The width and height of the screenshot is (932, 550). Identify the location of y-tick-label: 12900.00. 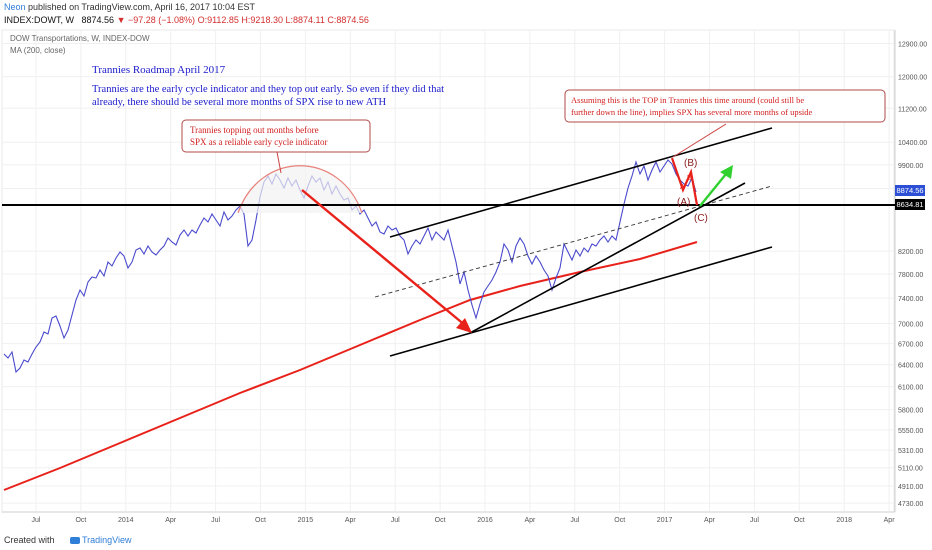
(912, 45).